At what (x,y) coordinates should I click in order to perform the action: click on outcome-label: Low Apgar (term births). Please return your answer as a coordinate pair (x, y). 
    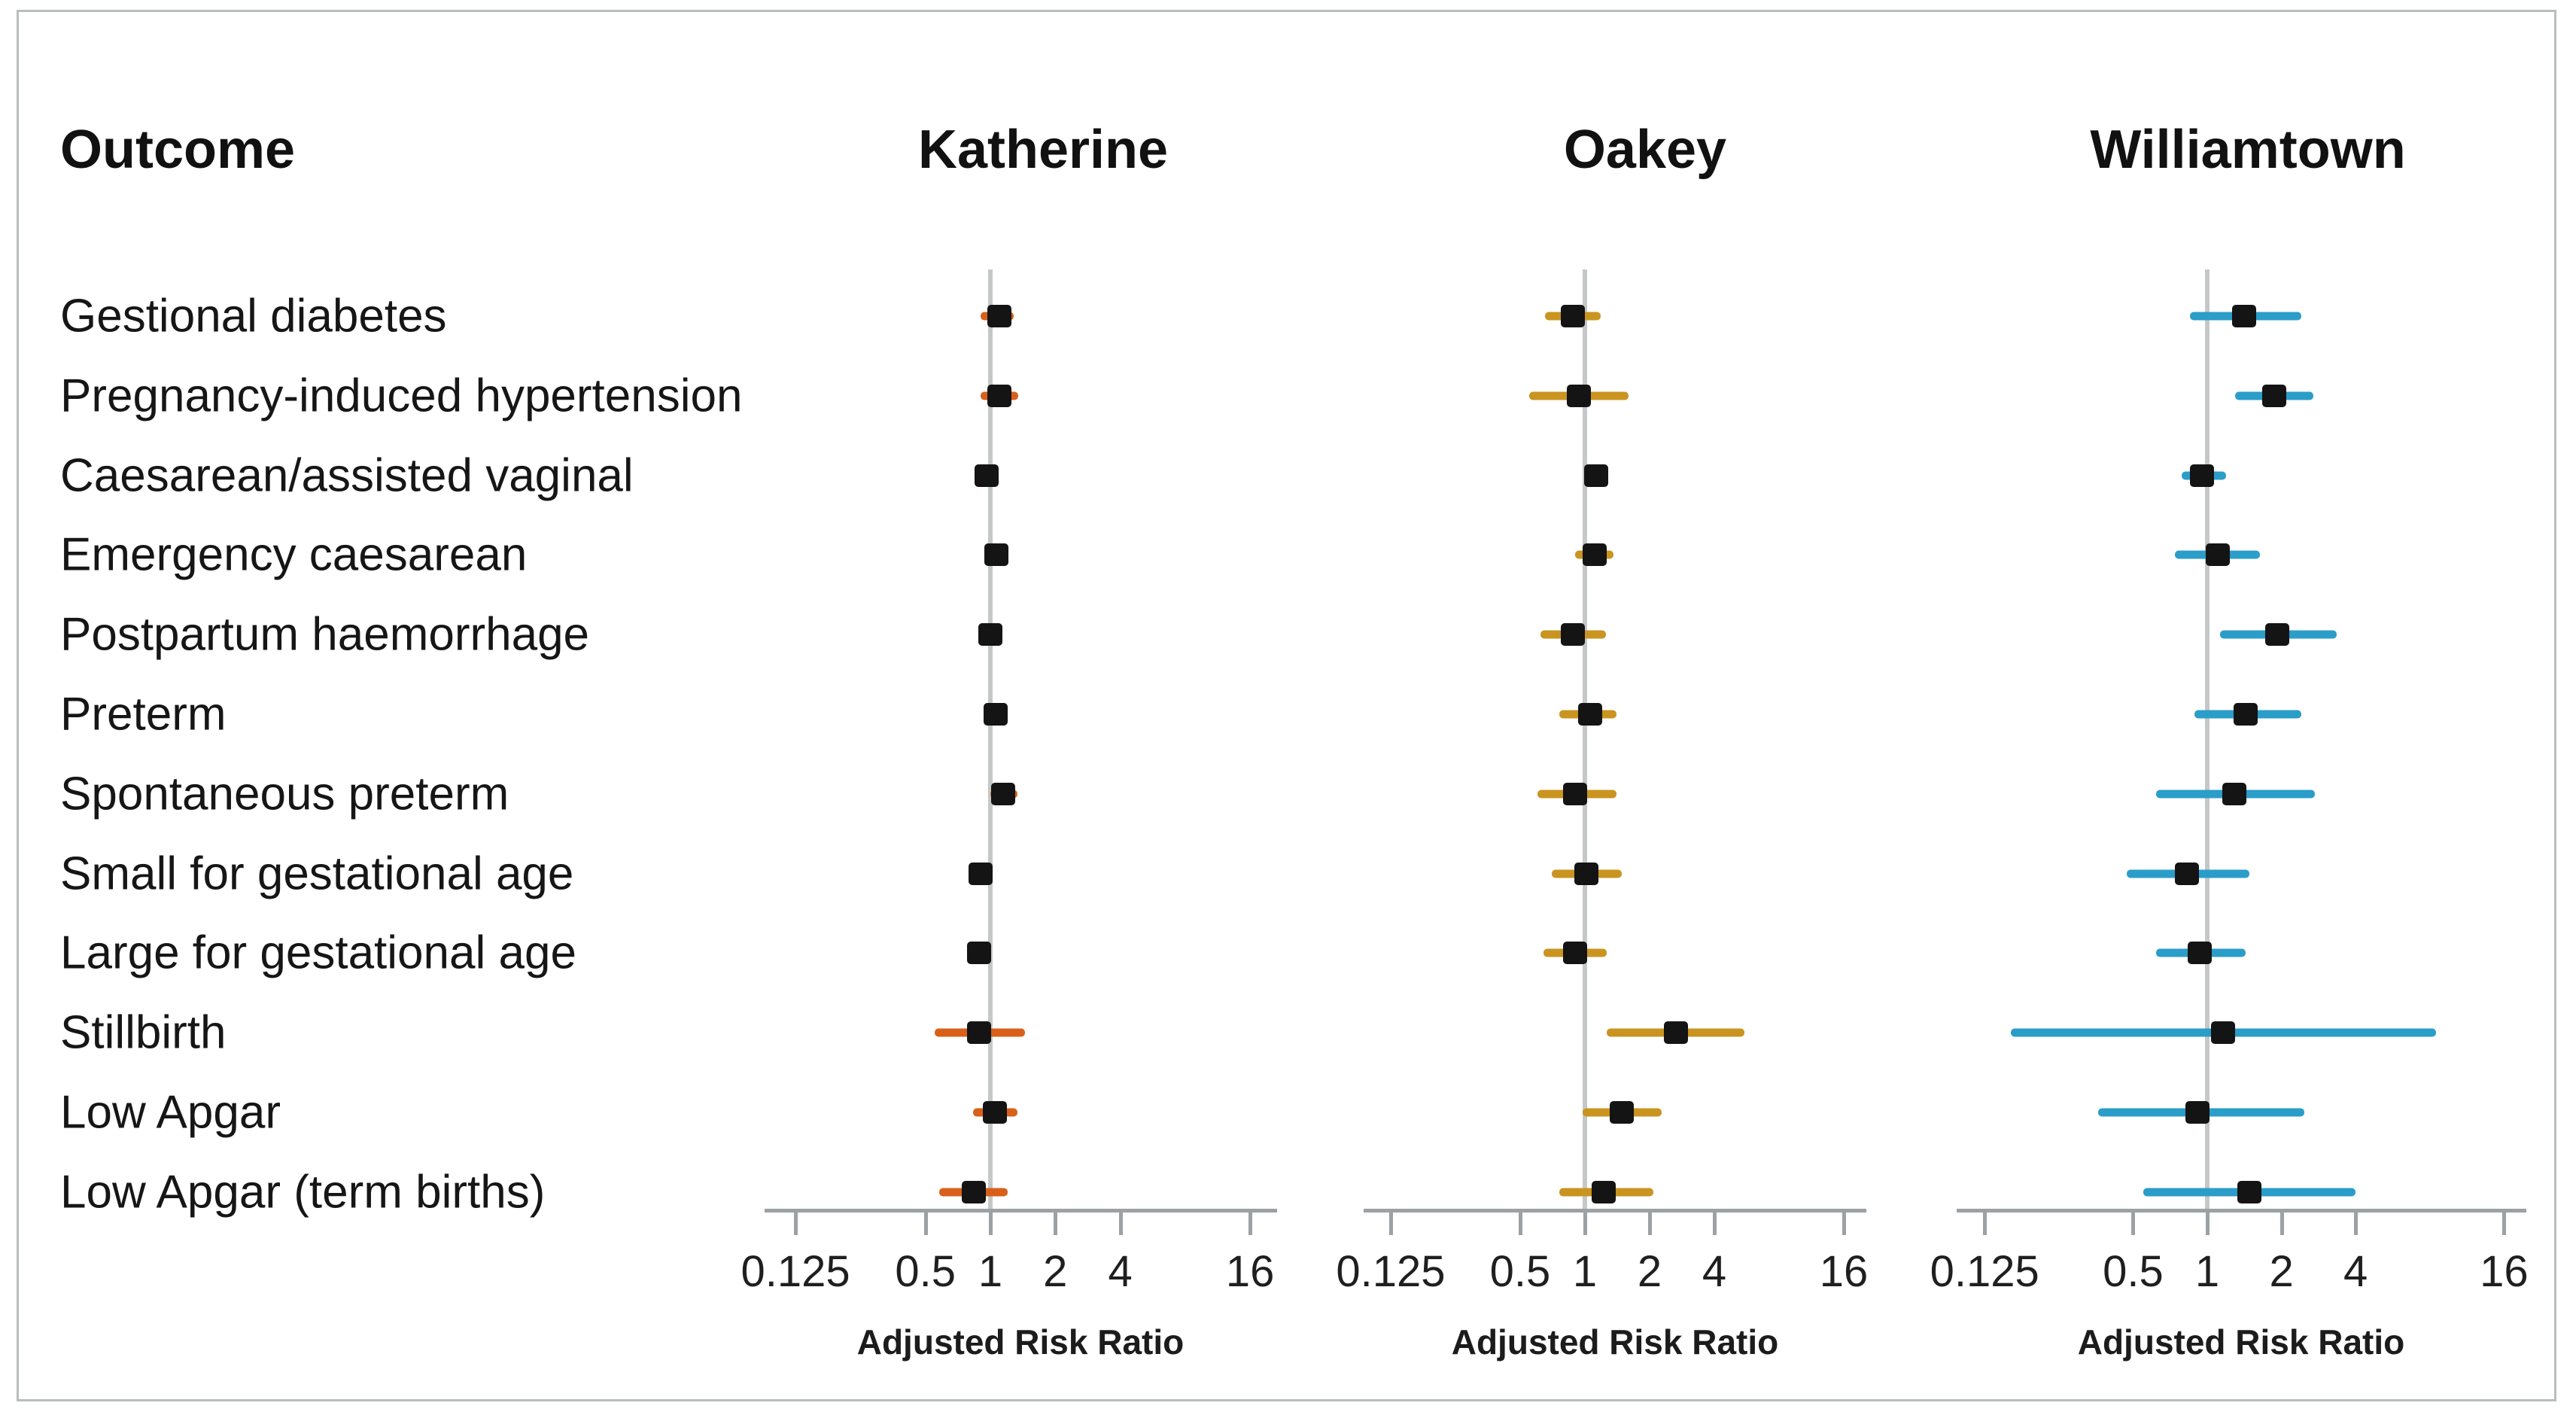
    Looking at the image, I should click on (303, 1193).